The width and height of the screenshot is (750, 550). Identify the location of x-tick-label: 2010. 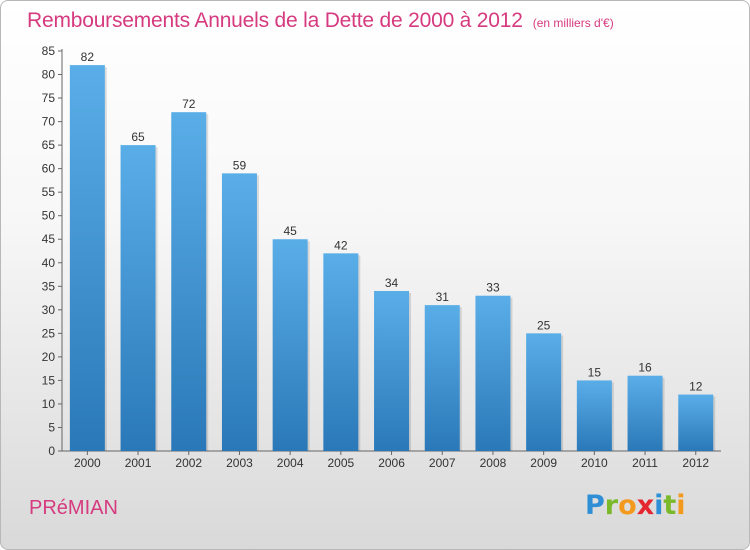
(594, 463).